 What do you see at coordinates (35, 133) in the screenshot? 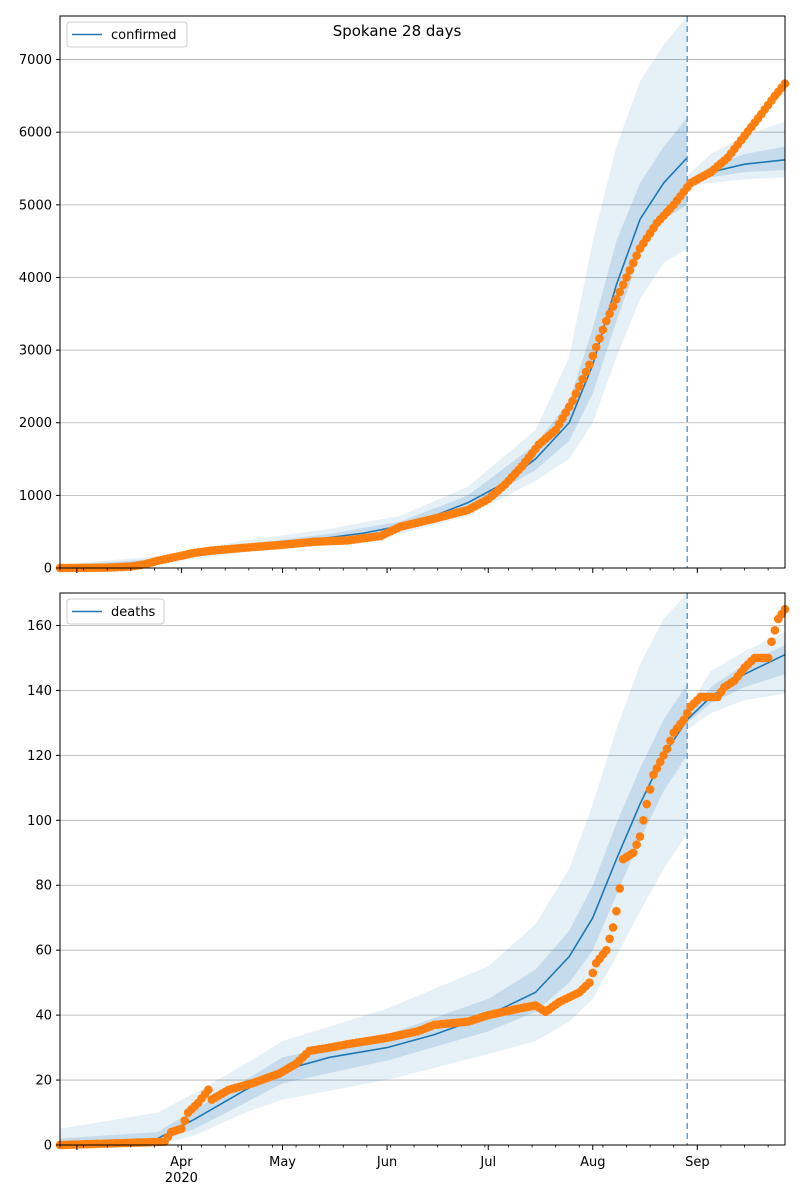
I see `y-tick-label: 6000` at bounding box center [35, 133].